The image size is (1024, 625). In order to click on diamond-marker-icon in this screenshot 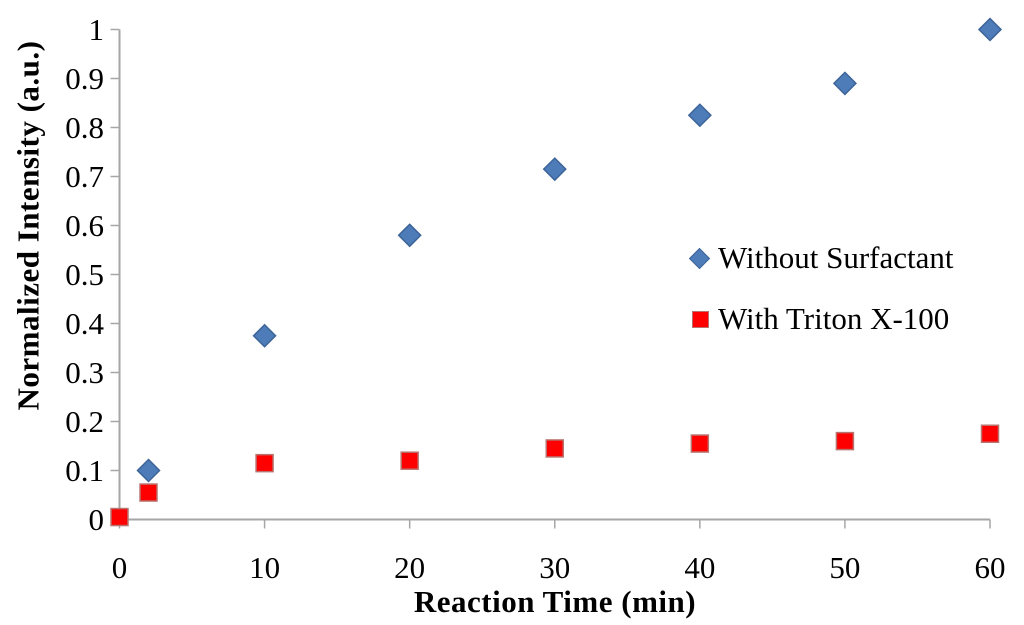, I will do `click(699, 258)`.